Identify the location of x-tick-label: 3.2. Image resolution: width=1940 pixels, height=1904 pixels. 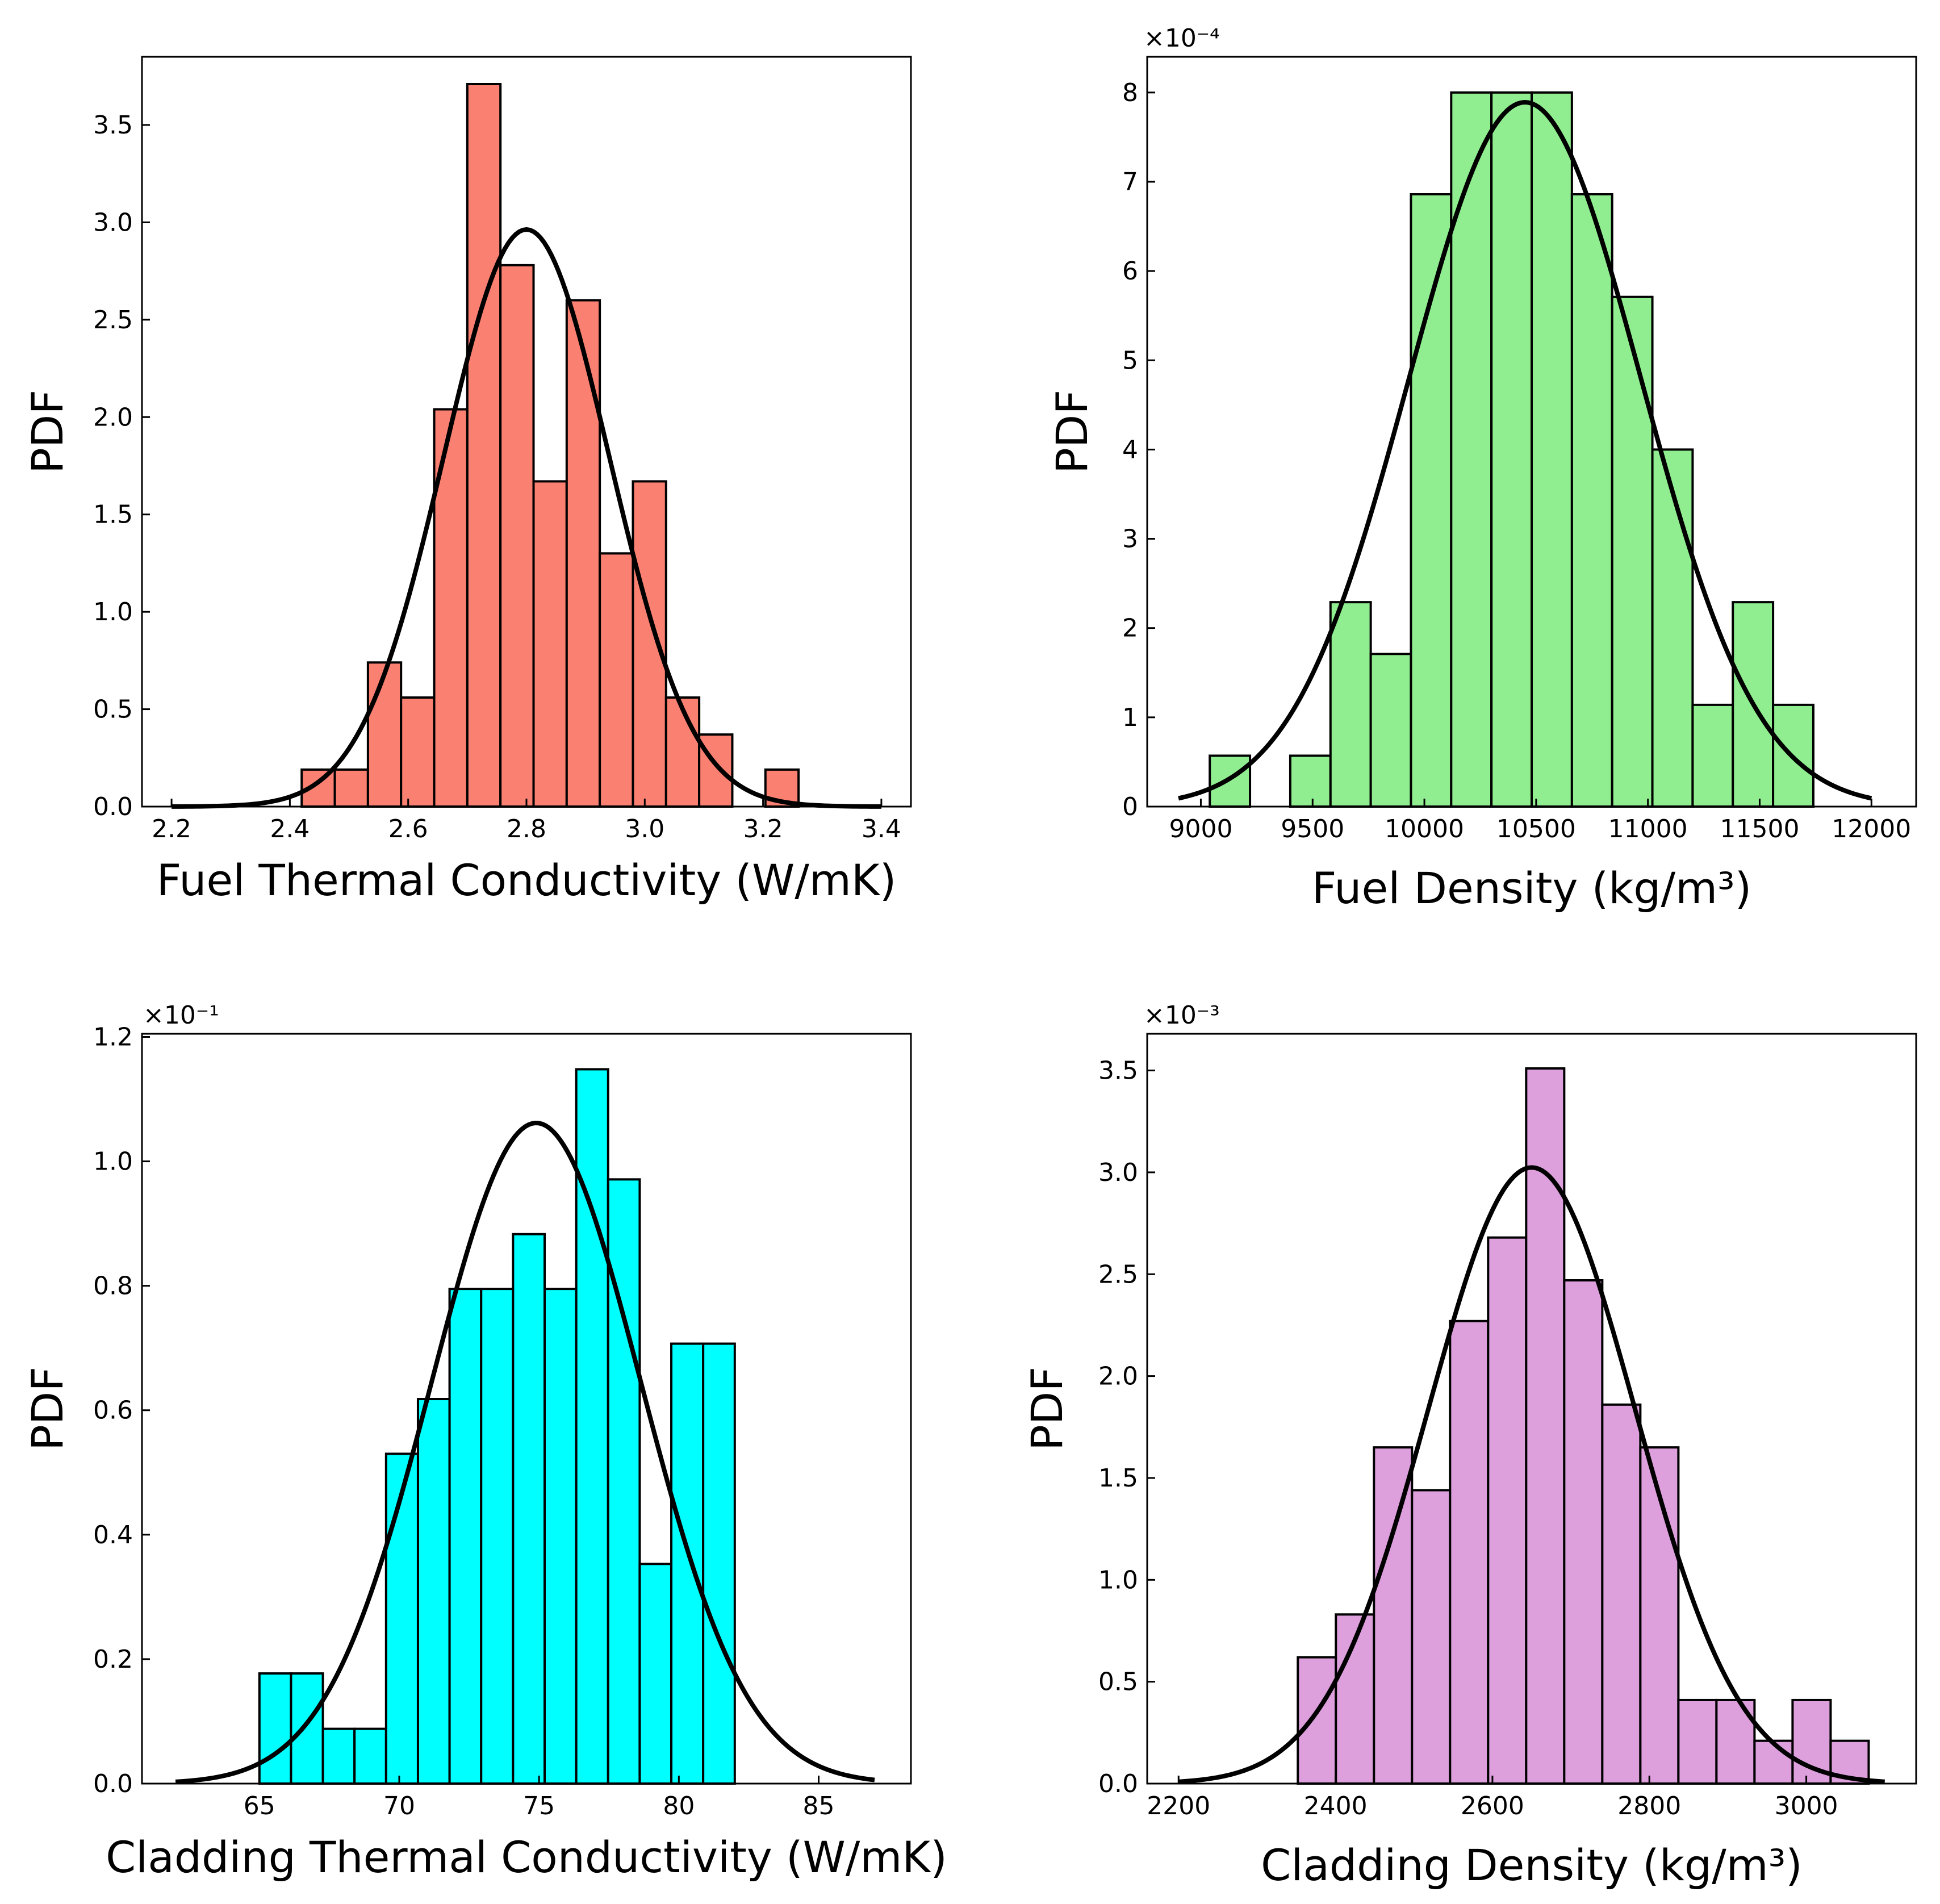
(763, 829).